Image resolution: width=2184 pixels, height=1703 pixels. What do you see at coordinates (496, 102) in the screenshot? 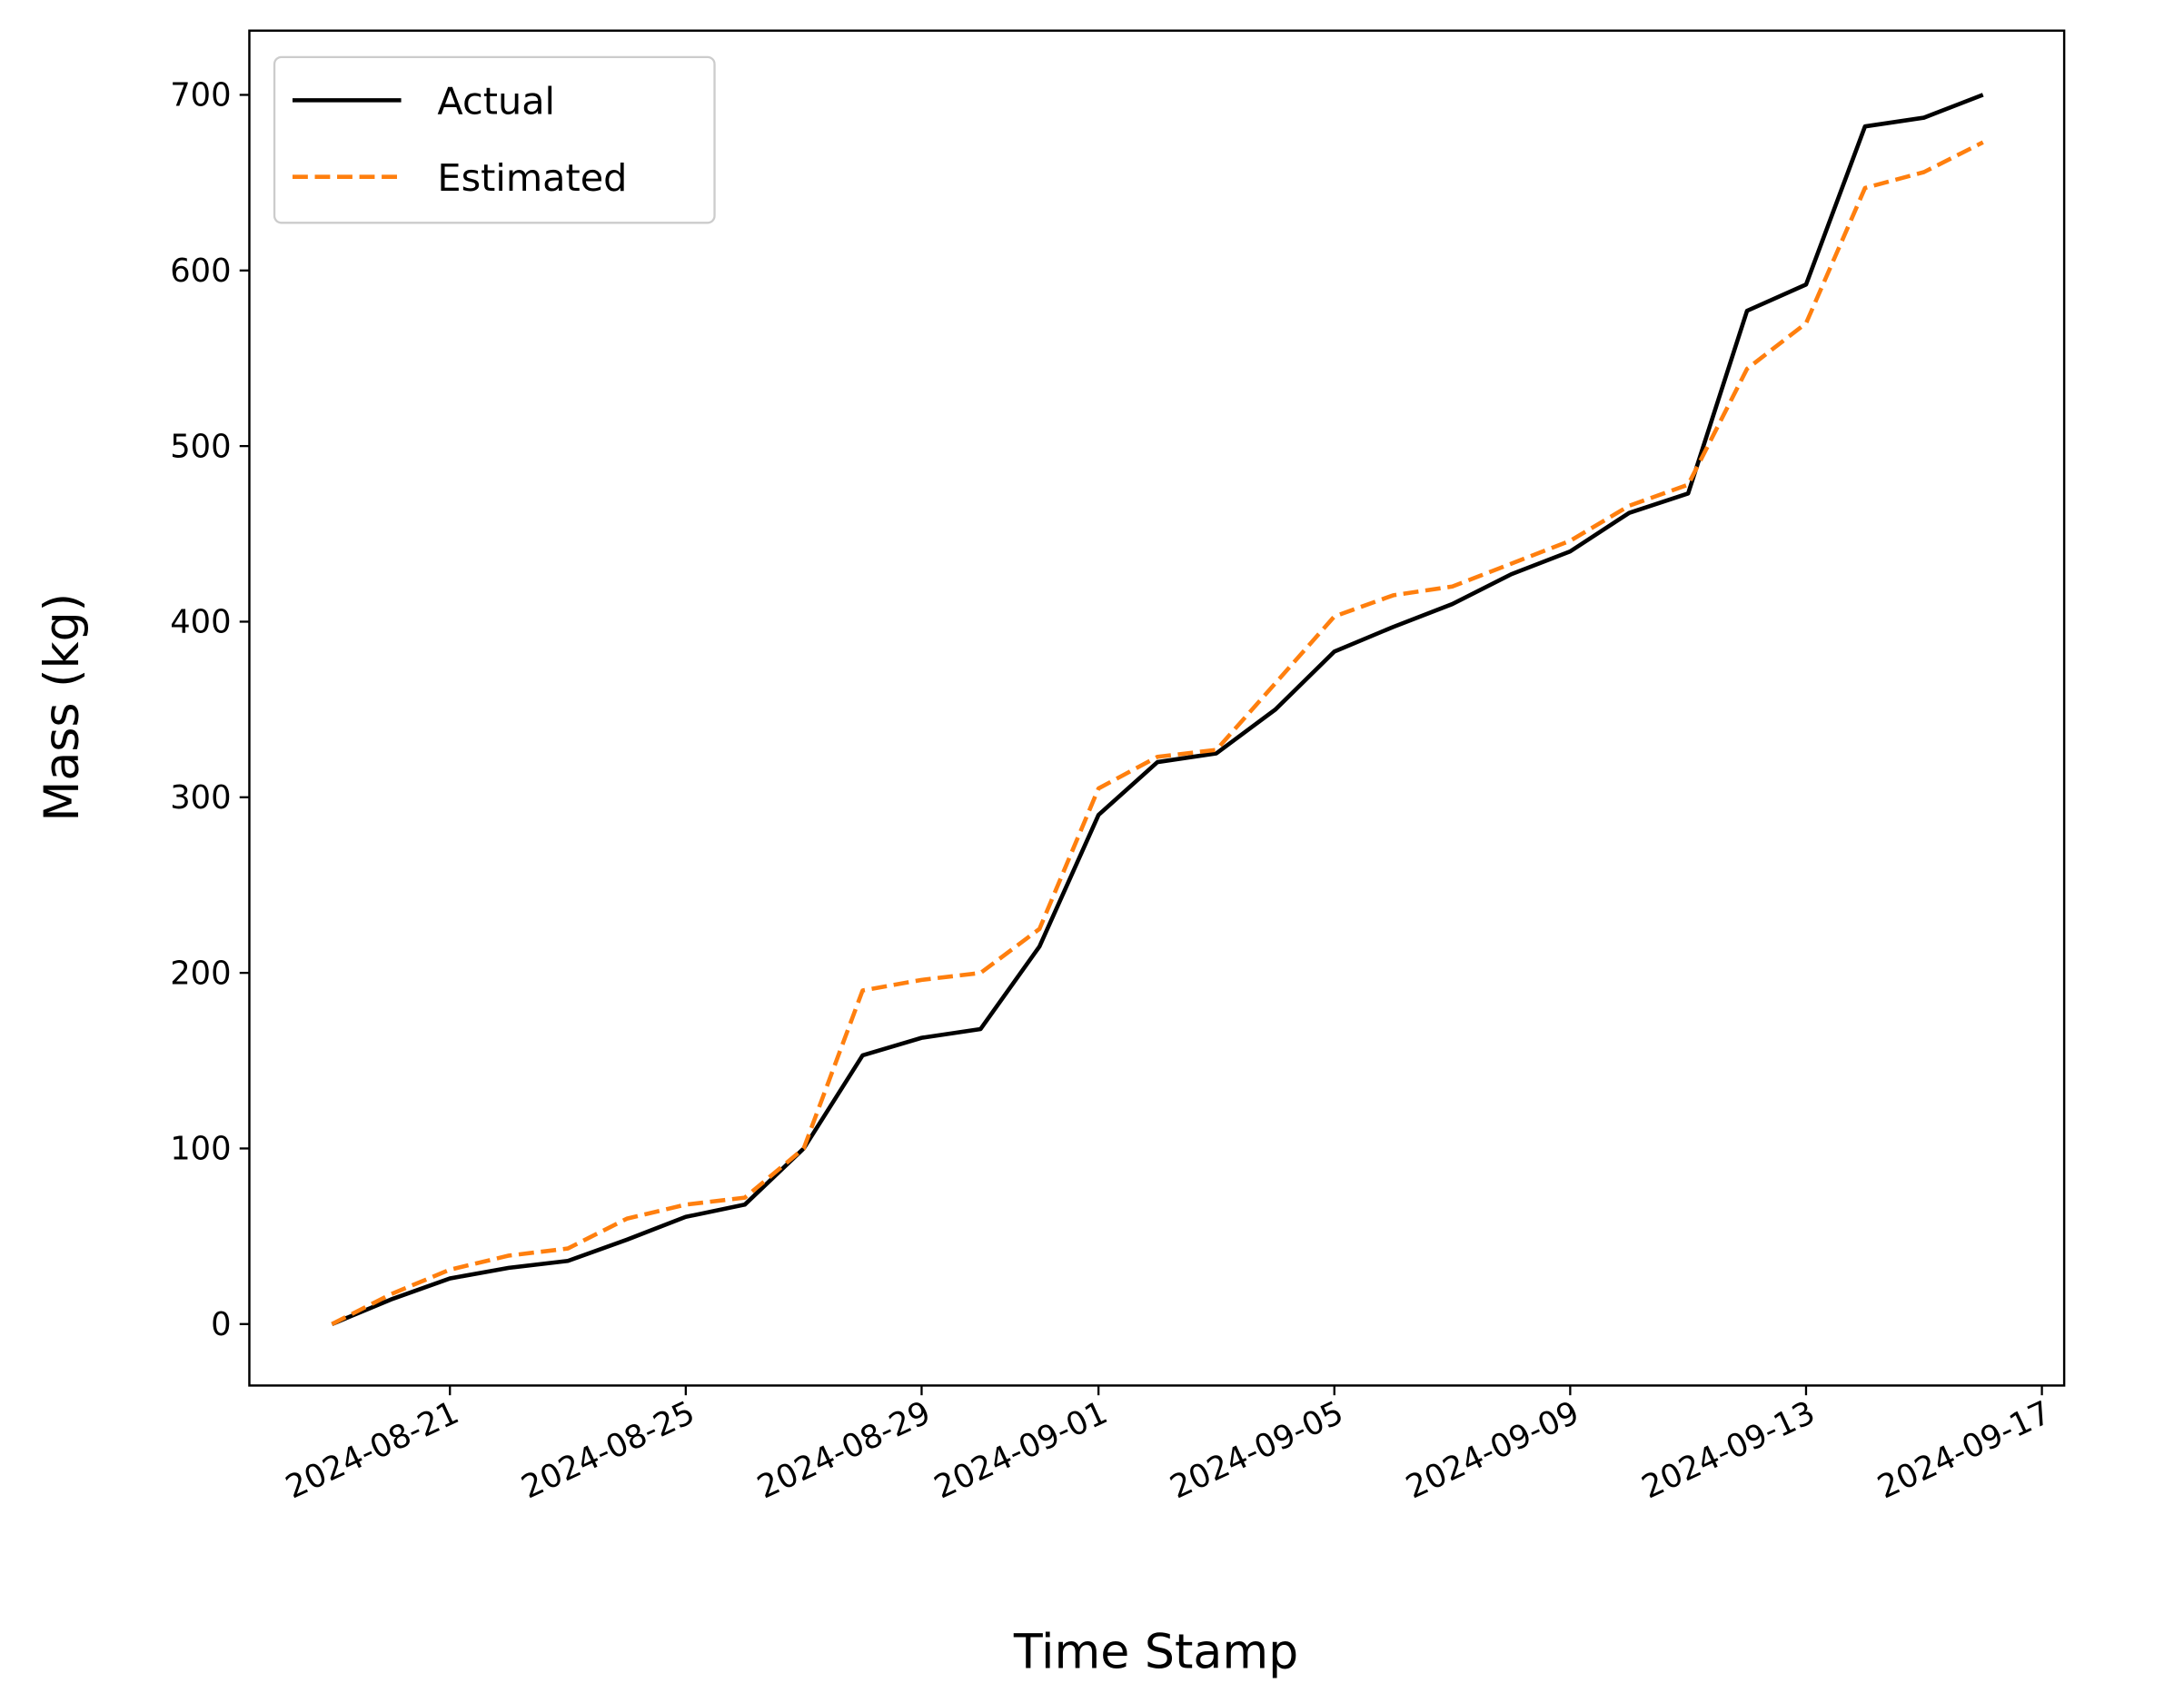
I see `legend-label: Actual` at bounding box center [496, 102].